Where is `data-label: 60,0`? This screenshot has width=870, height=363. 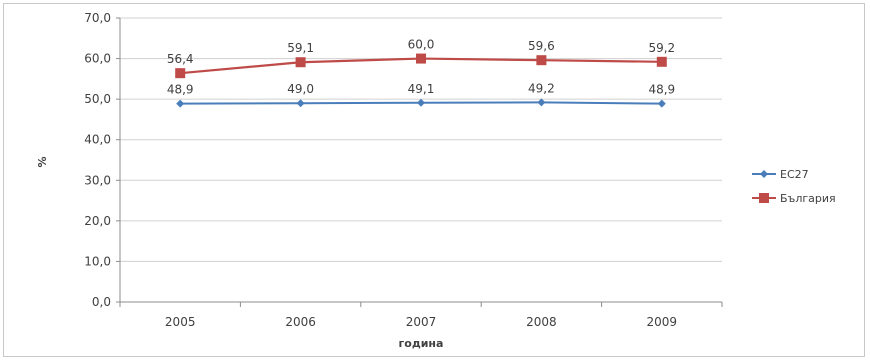
data-label: 60,0 is located at coordinates (421, 45).